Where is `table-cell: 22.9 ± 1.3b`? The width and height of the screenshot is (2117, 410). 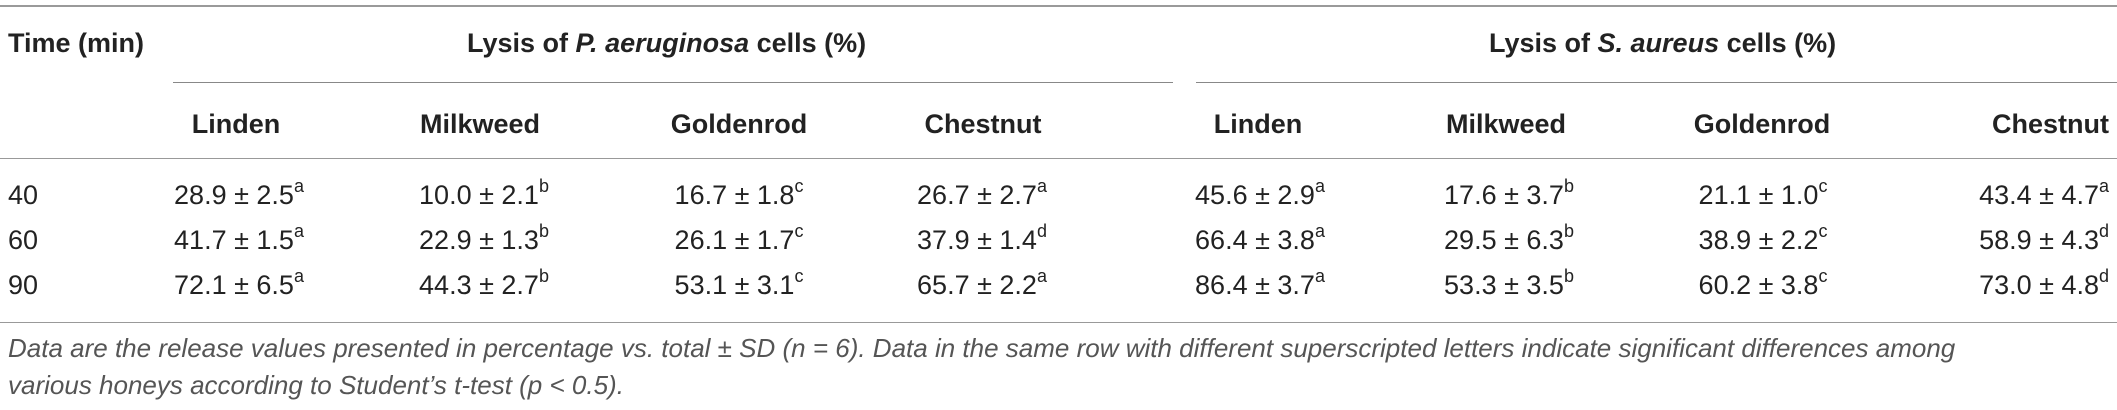
table-cell: 22.9 ± 1.3b is located at coordinates (484, 238).